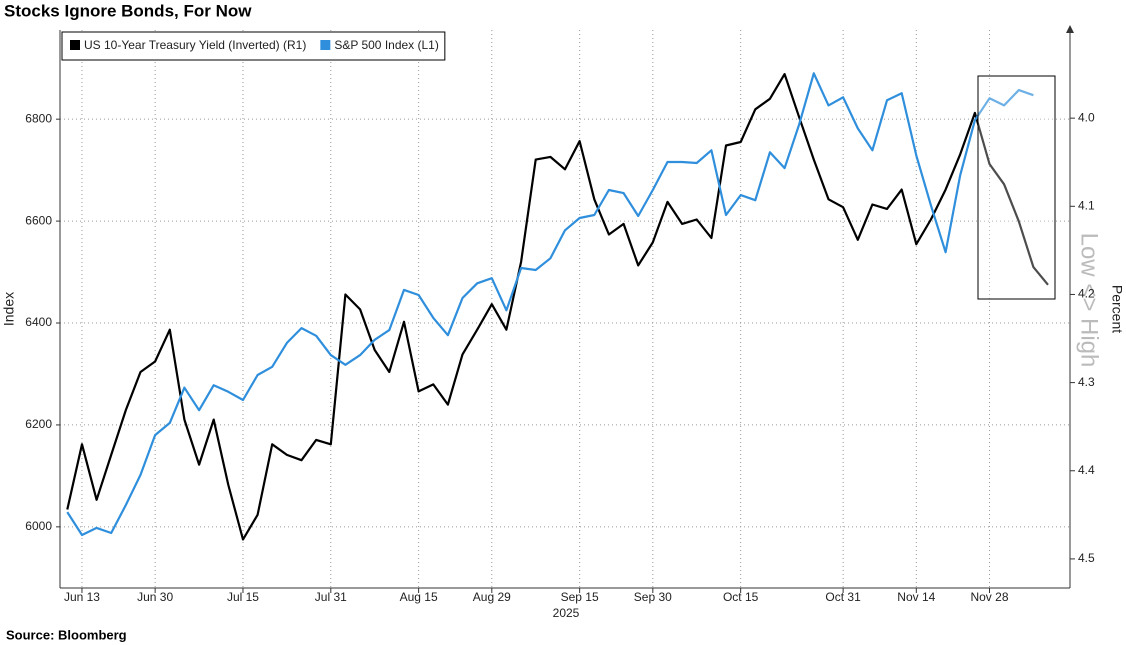  I want to click on x-tick-label: Aug 15, so click(419, 597).